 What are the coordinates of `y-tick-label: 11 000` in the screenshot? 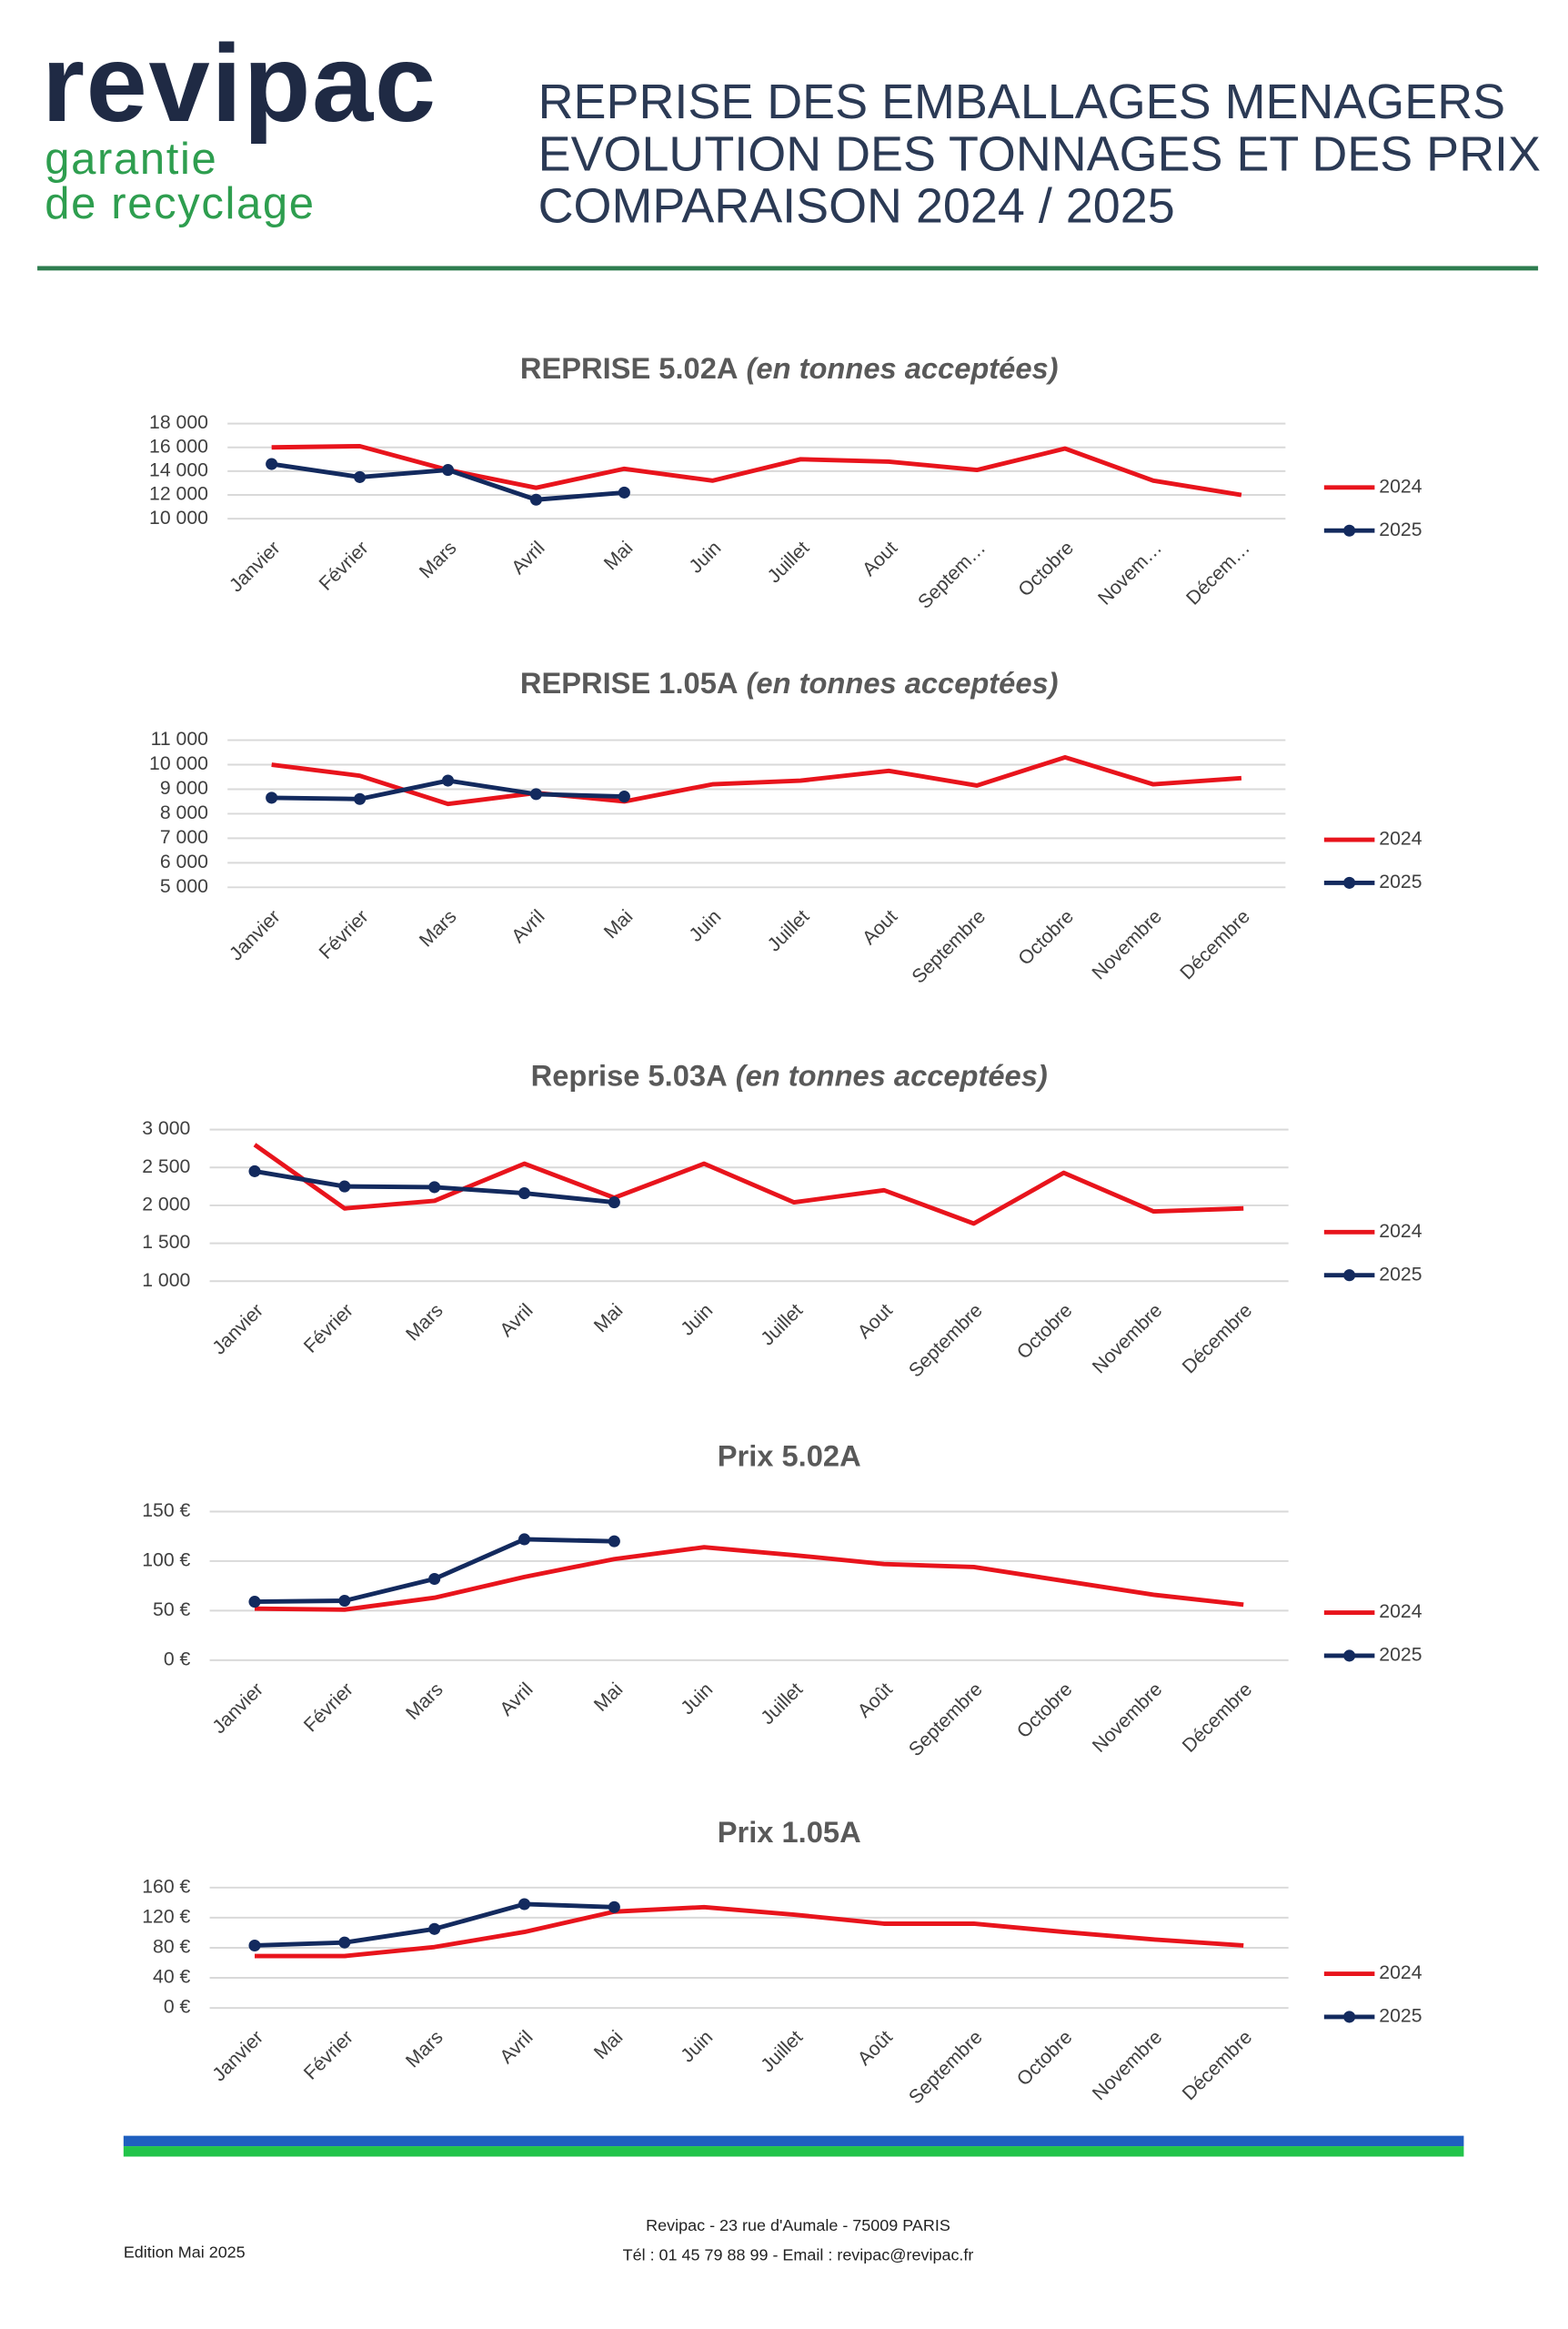 It's located at (179, 739).